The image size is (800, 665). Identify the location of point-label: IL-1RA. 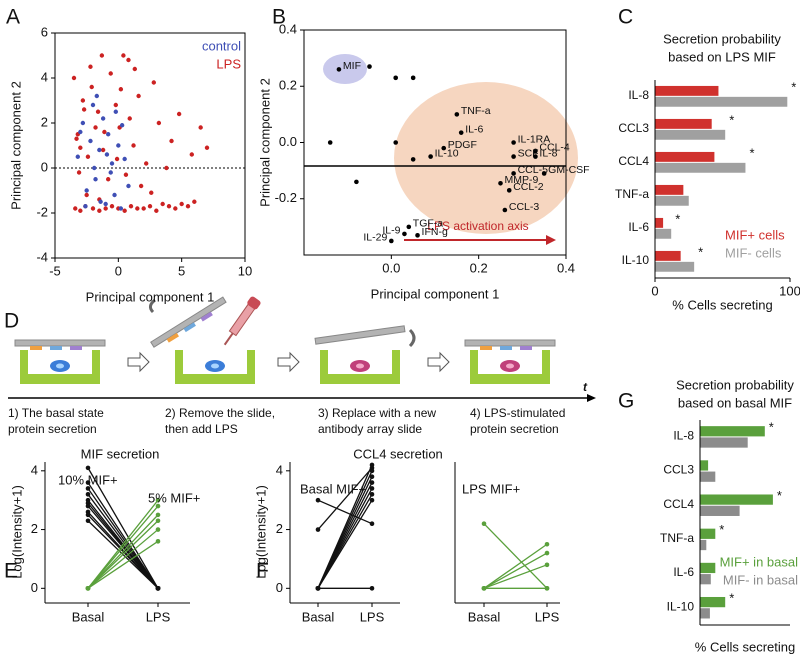
(534, 139).